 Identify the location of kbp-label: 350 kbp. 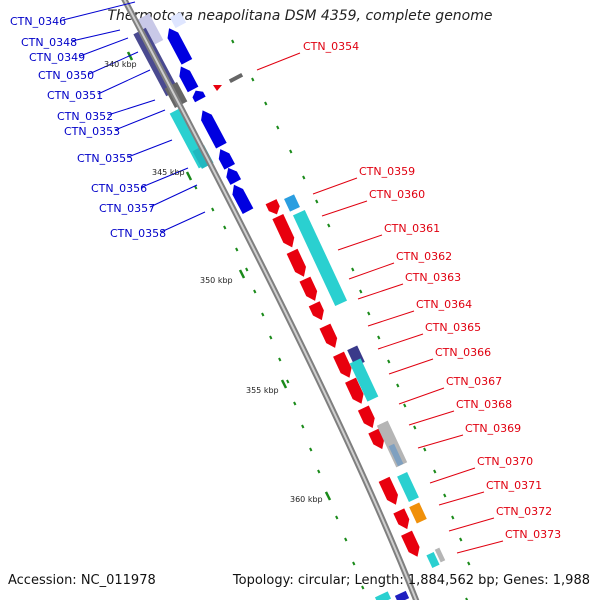
(216, 280).